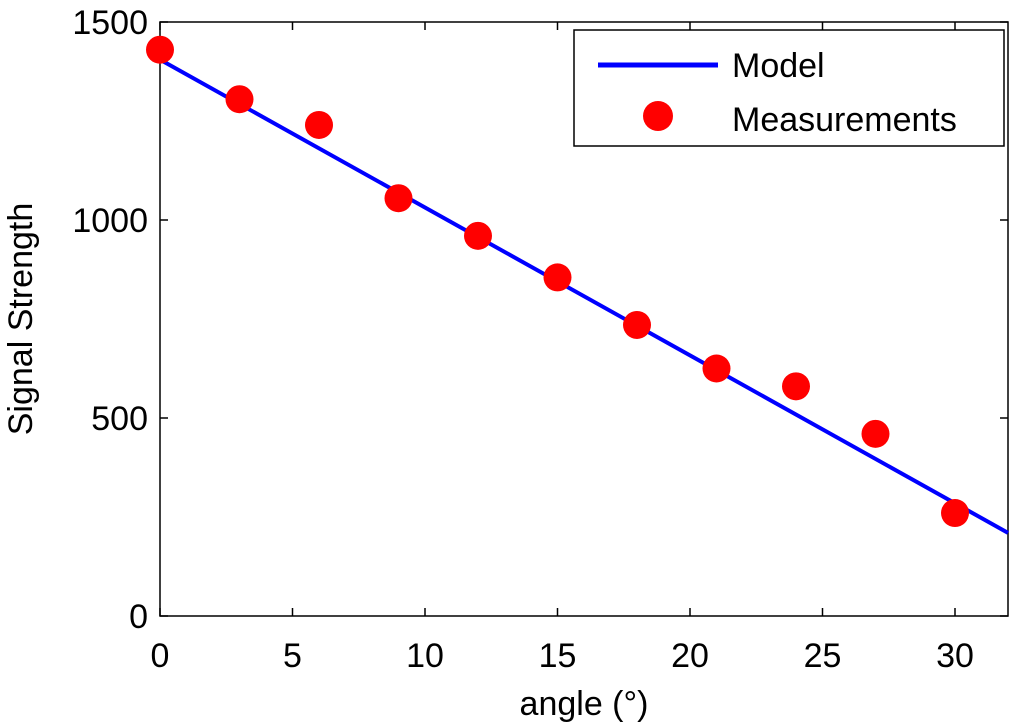 Image resolution: width=1024 pixels, height=726 pixels. Describe the element at coordinates (955, 656) in the screenshot. I see `x-tick-label: 30` at that location.